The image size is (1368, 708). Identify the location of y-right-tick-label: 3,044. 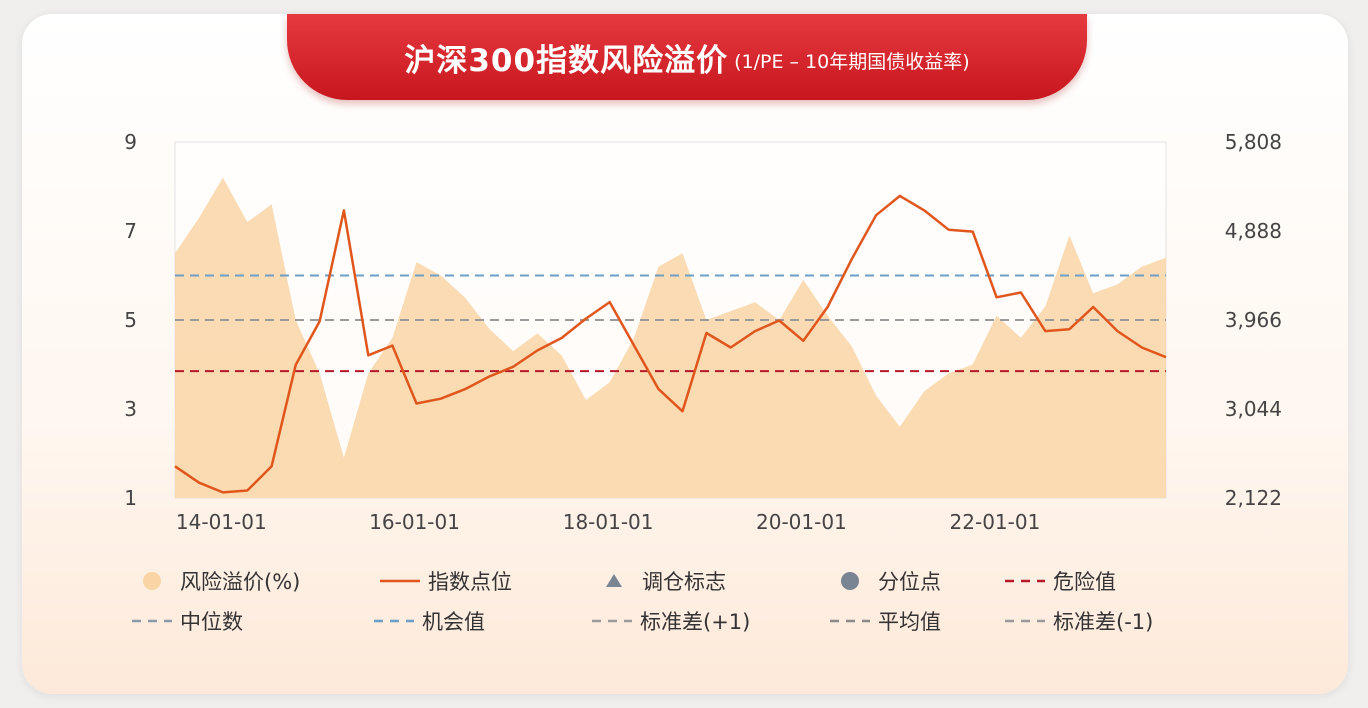
(1253, 409).